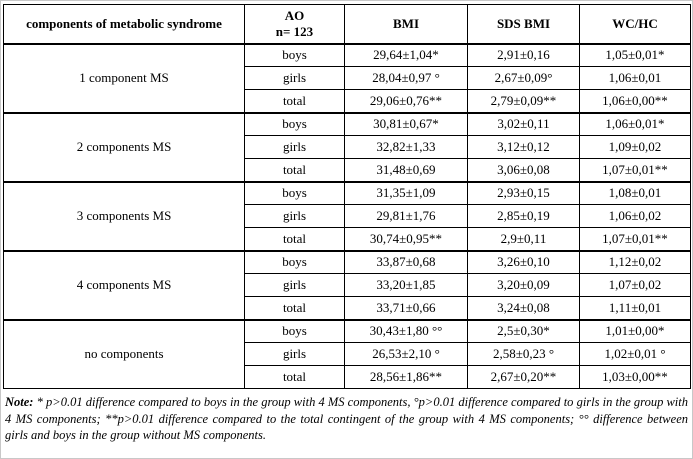 Image resolution: width=693 pixels, height=459 pixels. I want to click on wc-hc-value: 1,05±0,01*, so click(635, 54).